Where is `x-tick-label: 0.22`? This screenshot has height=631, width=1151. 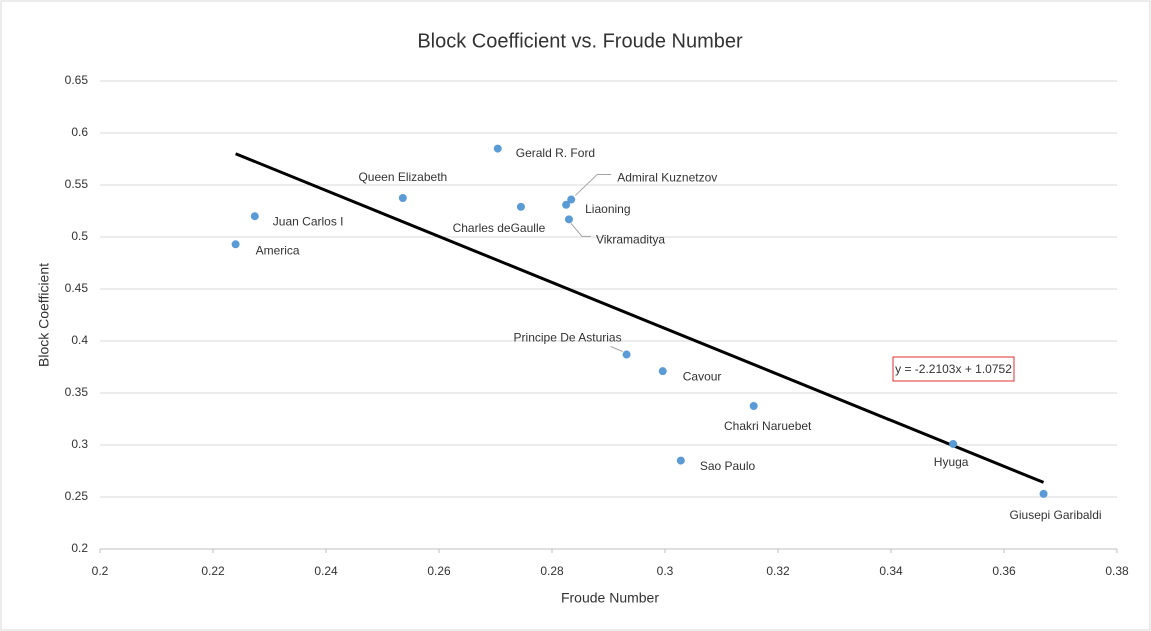
x-tick-label: 0.22 is located at coordinates (213, 571).